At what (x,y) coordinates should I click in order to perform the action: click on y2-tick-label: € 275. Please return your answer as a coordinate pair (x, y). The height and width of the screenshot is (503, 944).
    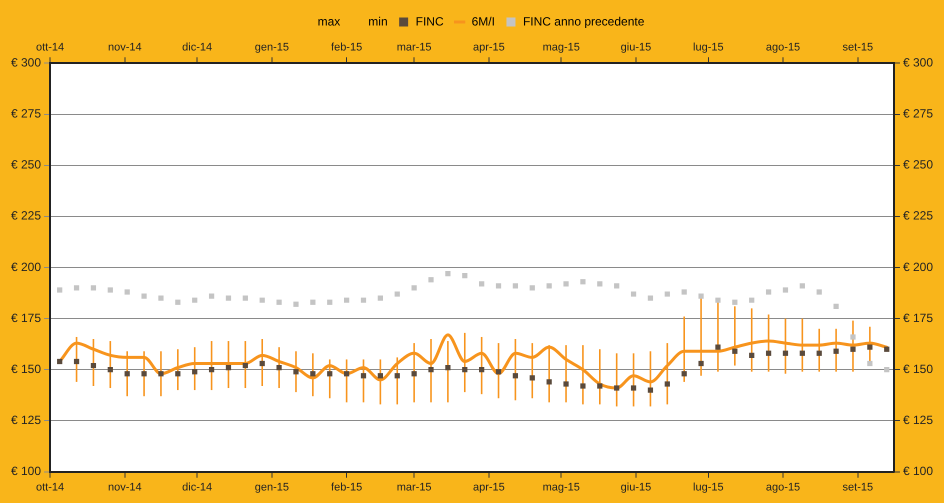
    Looking at the image, I should click on (918, 113).